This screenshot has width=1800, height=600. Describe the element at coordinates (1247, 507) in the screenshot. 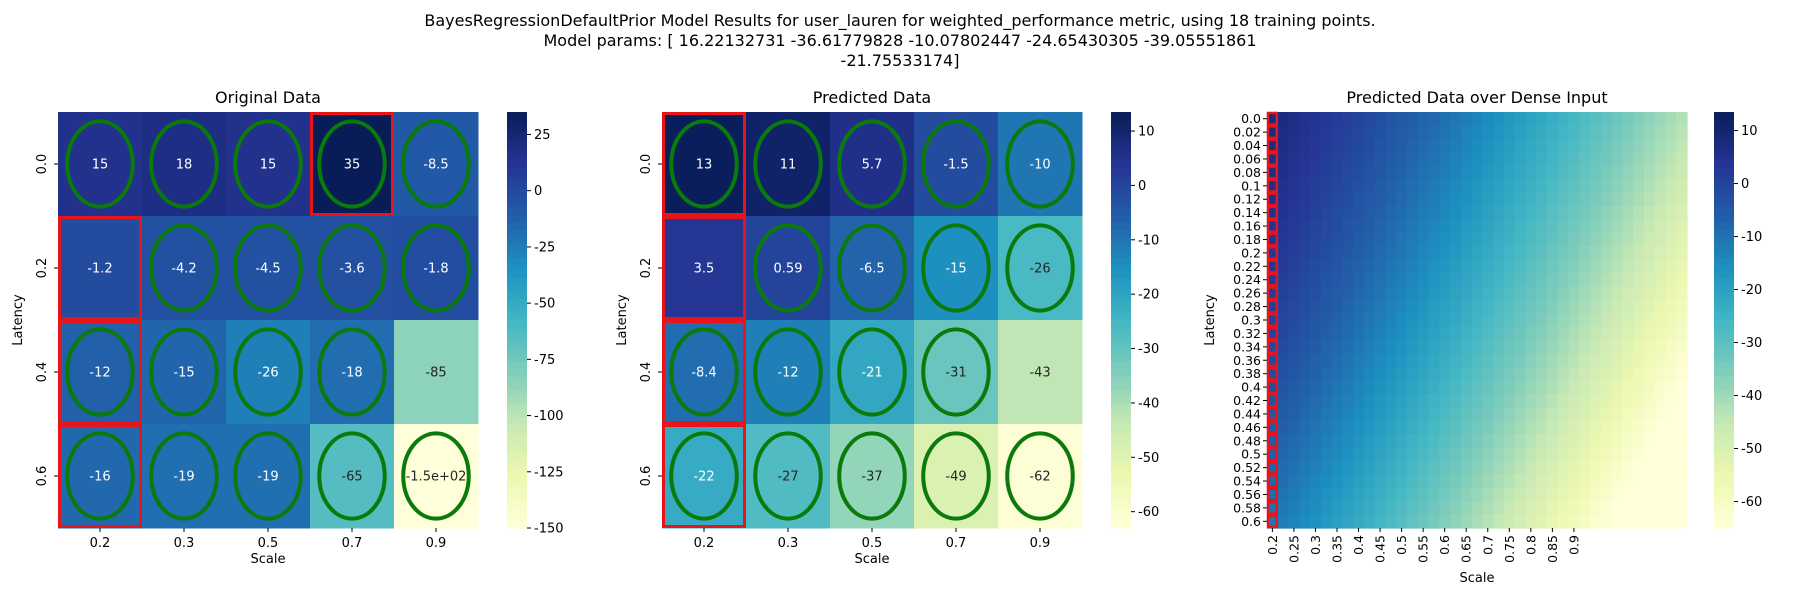

I see `y-tick-label: 0.58` at that location.